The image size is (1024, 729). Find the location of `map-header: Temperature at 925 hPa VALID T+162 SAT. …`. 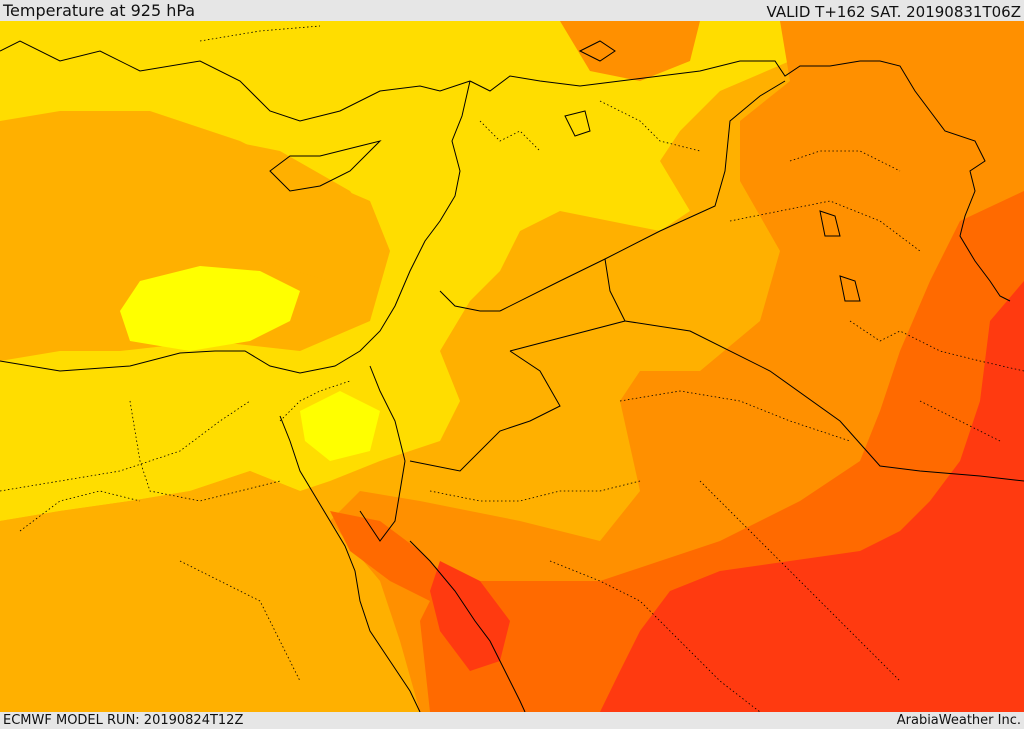

map-header: Temperature at 925 hPa VALID T+162 SAT. … is located at coordinates (512, 10).